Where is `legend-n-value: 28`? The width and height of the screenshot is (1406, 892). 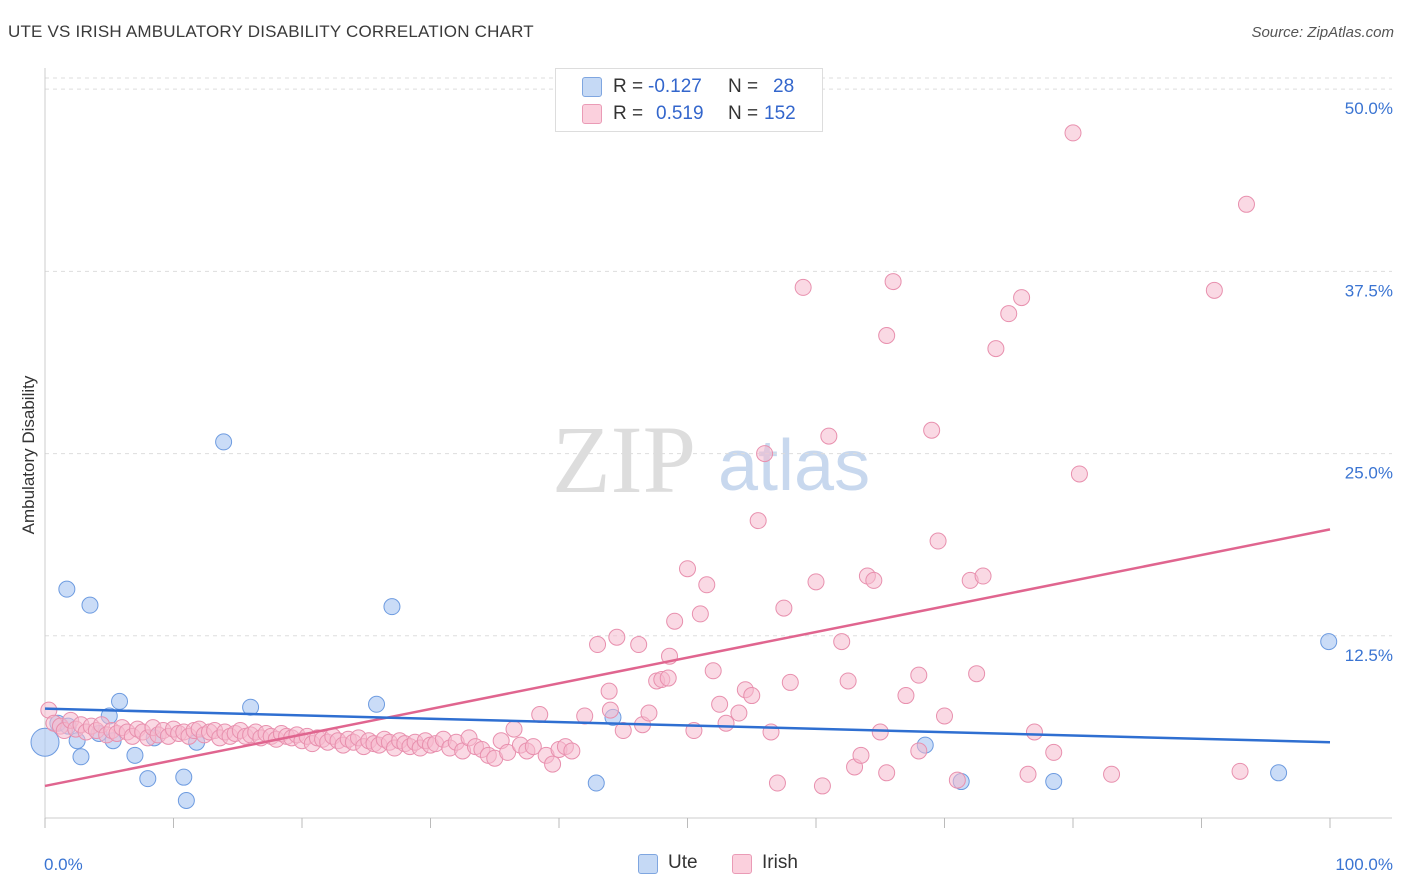 legend-n-value: 28 is located at coordinates (784, 86).